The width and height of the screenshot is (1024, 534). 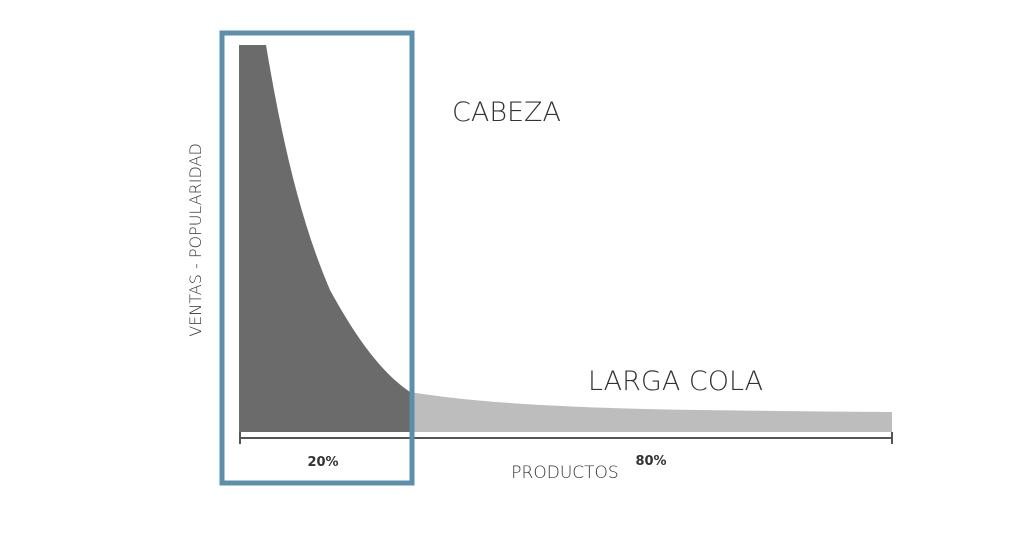 I want to click on y-axis-label: VENTAS - POPULARIDAD, so click(x=195, y=240).